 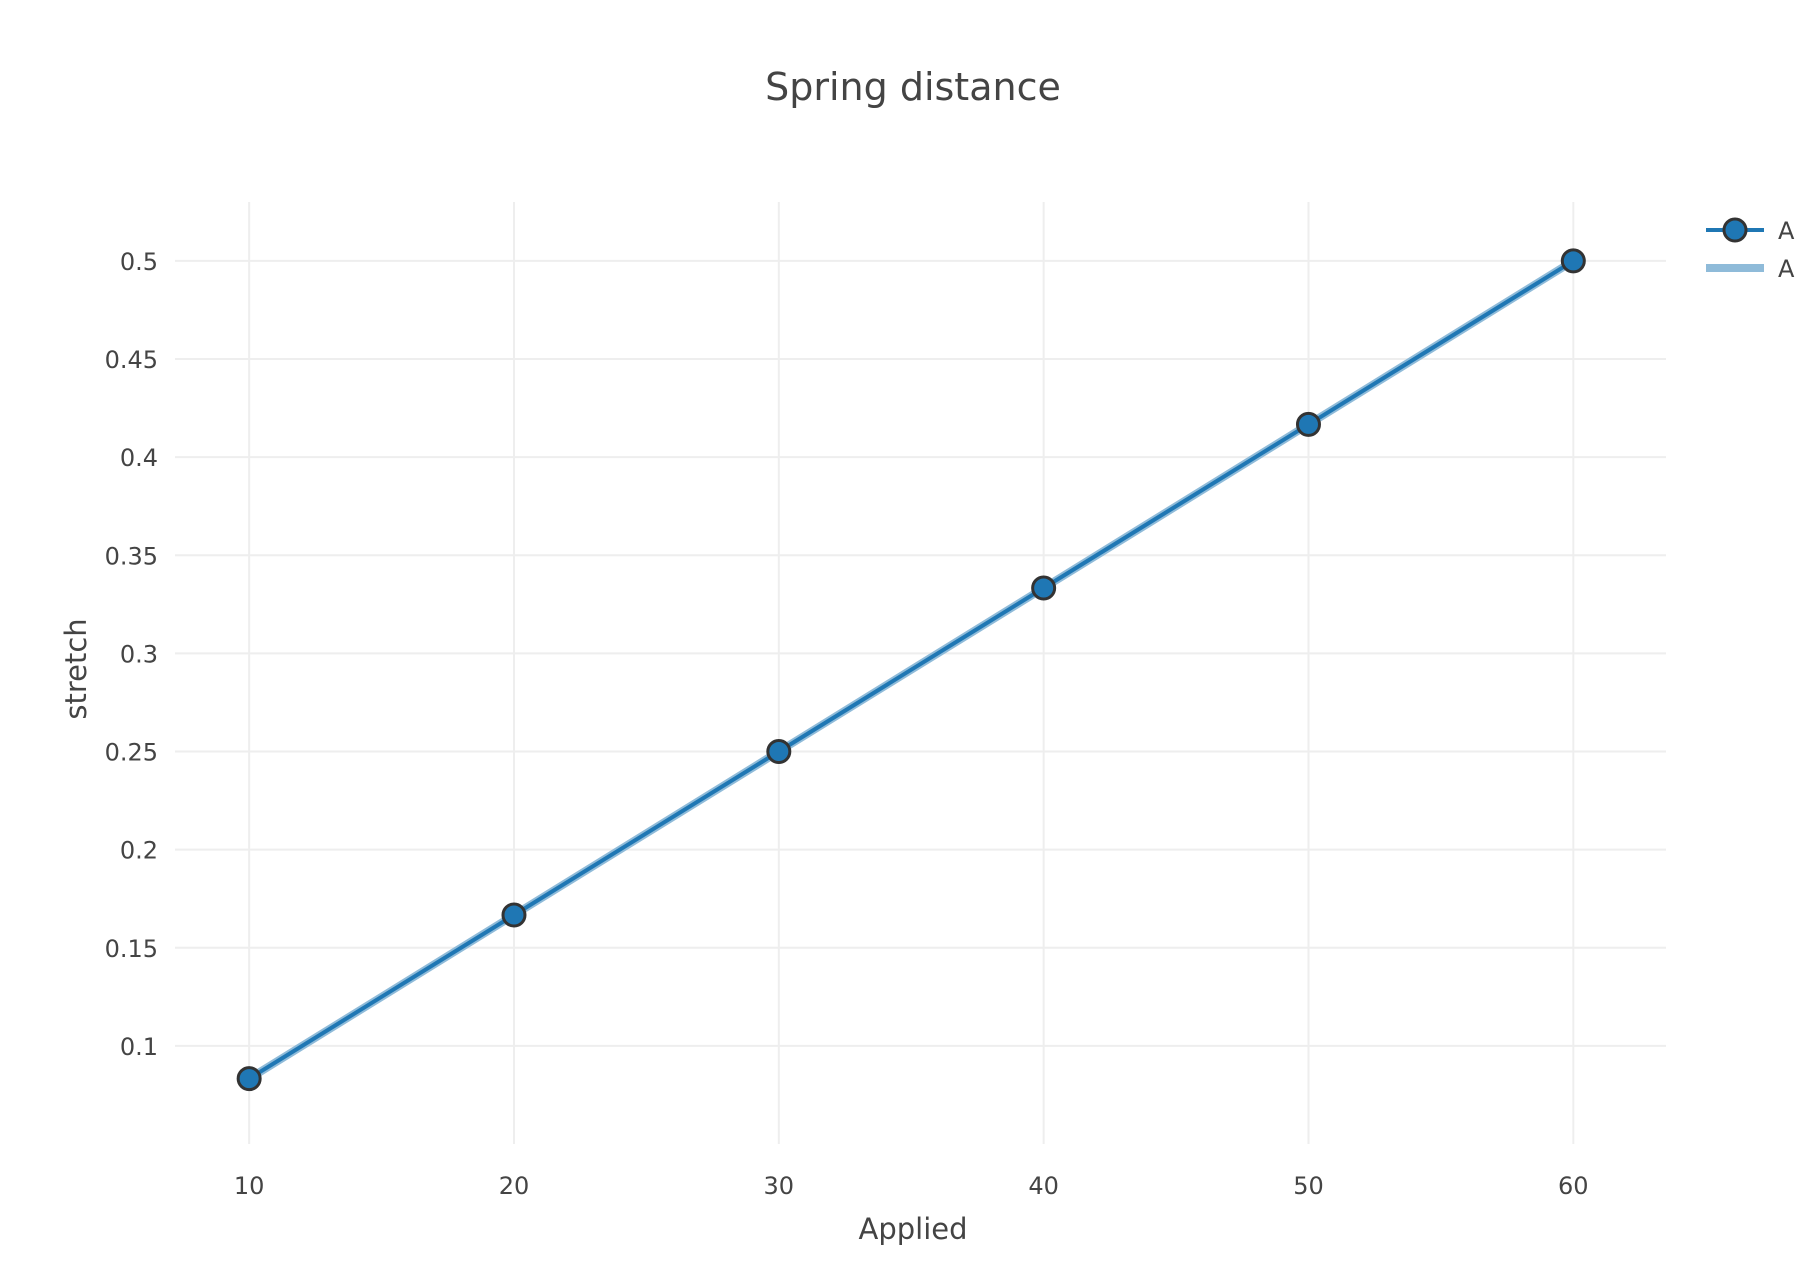 What do you see at coordinates (514, 1186) in the screenshot?
I see `x-tick-label: 20` at bounding box center [514, 1186].